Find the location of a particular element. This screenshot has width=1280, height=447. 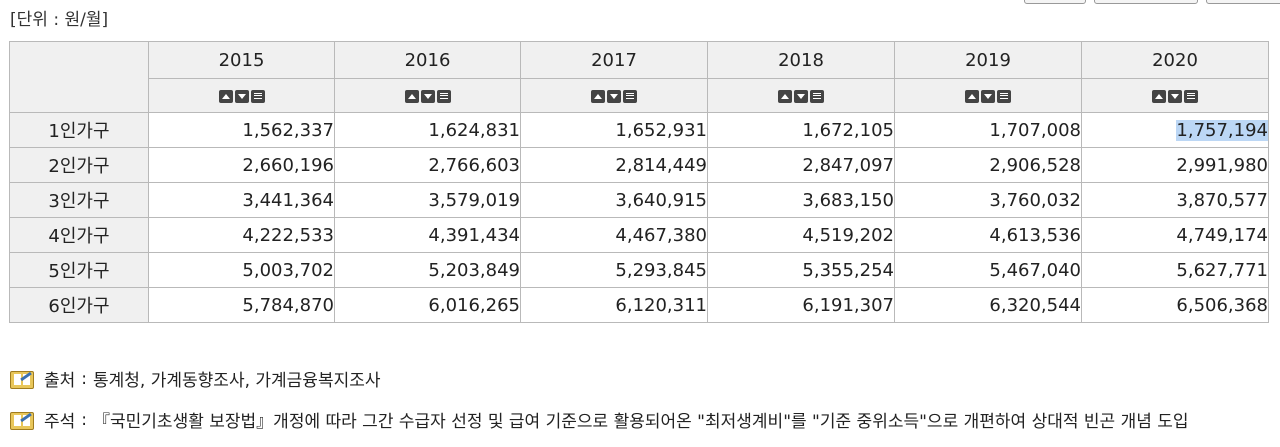

cell-value: 6,016,265 is located at coordinates (474, 305).